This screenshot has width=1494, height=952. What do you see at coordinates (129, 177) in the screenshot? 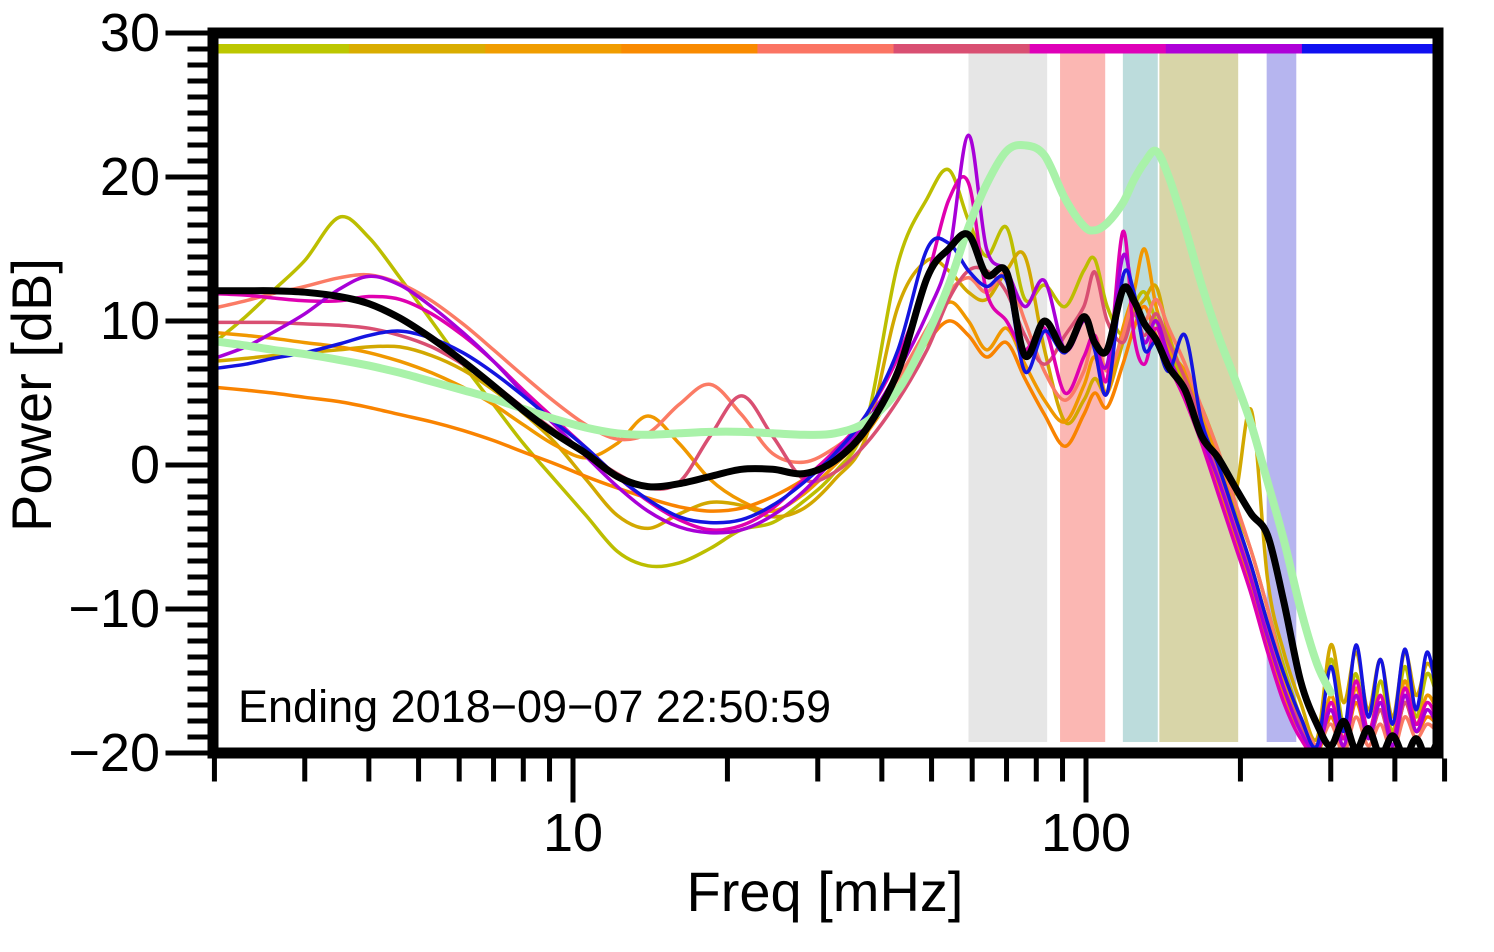
I see `y-tick-label-20: 20` at bounding box center [129, 177].